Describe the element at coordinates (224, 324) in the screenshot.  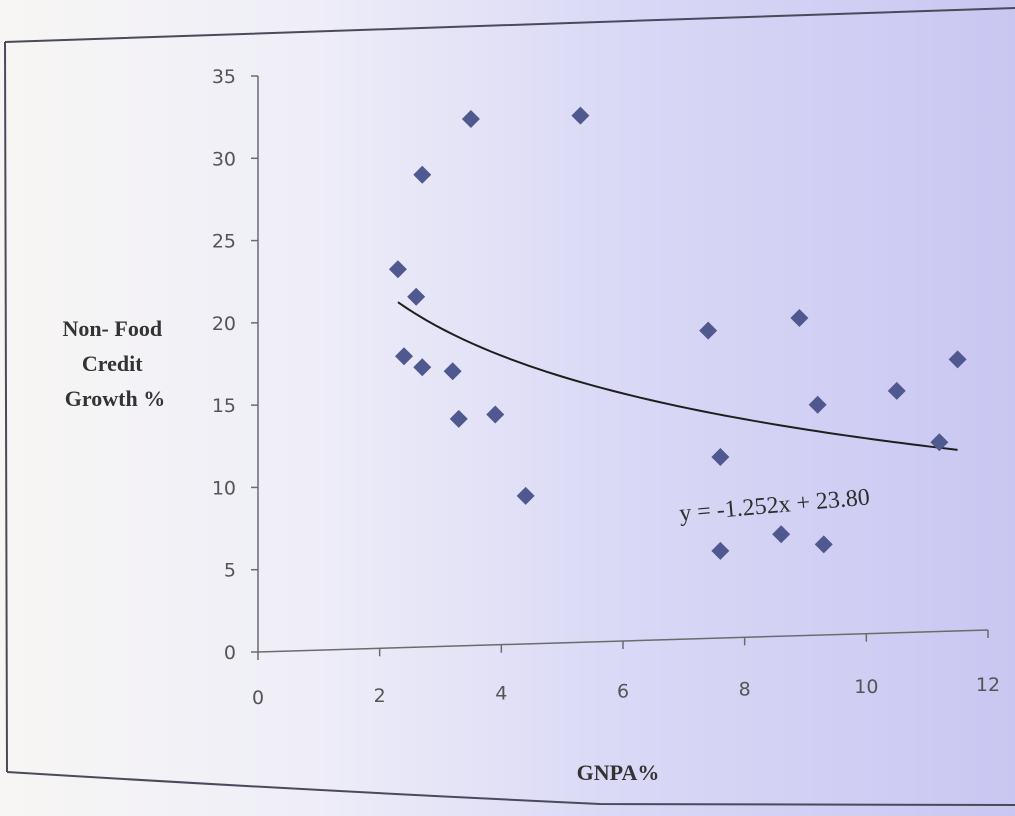
I see `y-tick-label: 20` at that location.